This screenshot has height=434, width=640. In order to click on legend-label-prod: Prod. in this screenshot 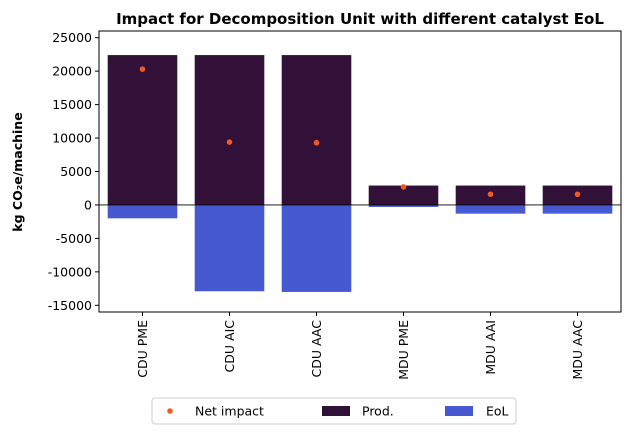, I will do `click(378, 411)`.